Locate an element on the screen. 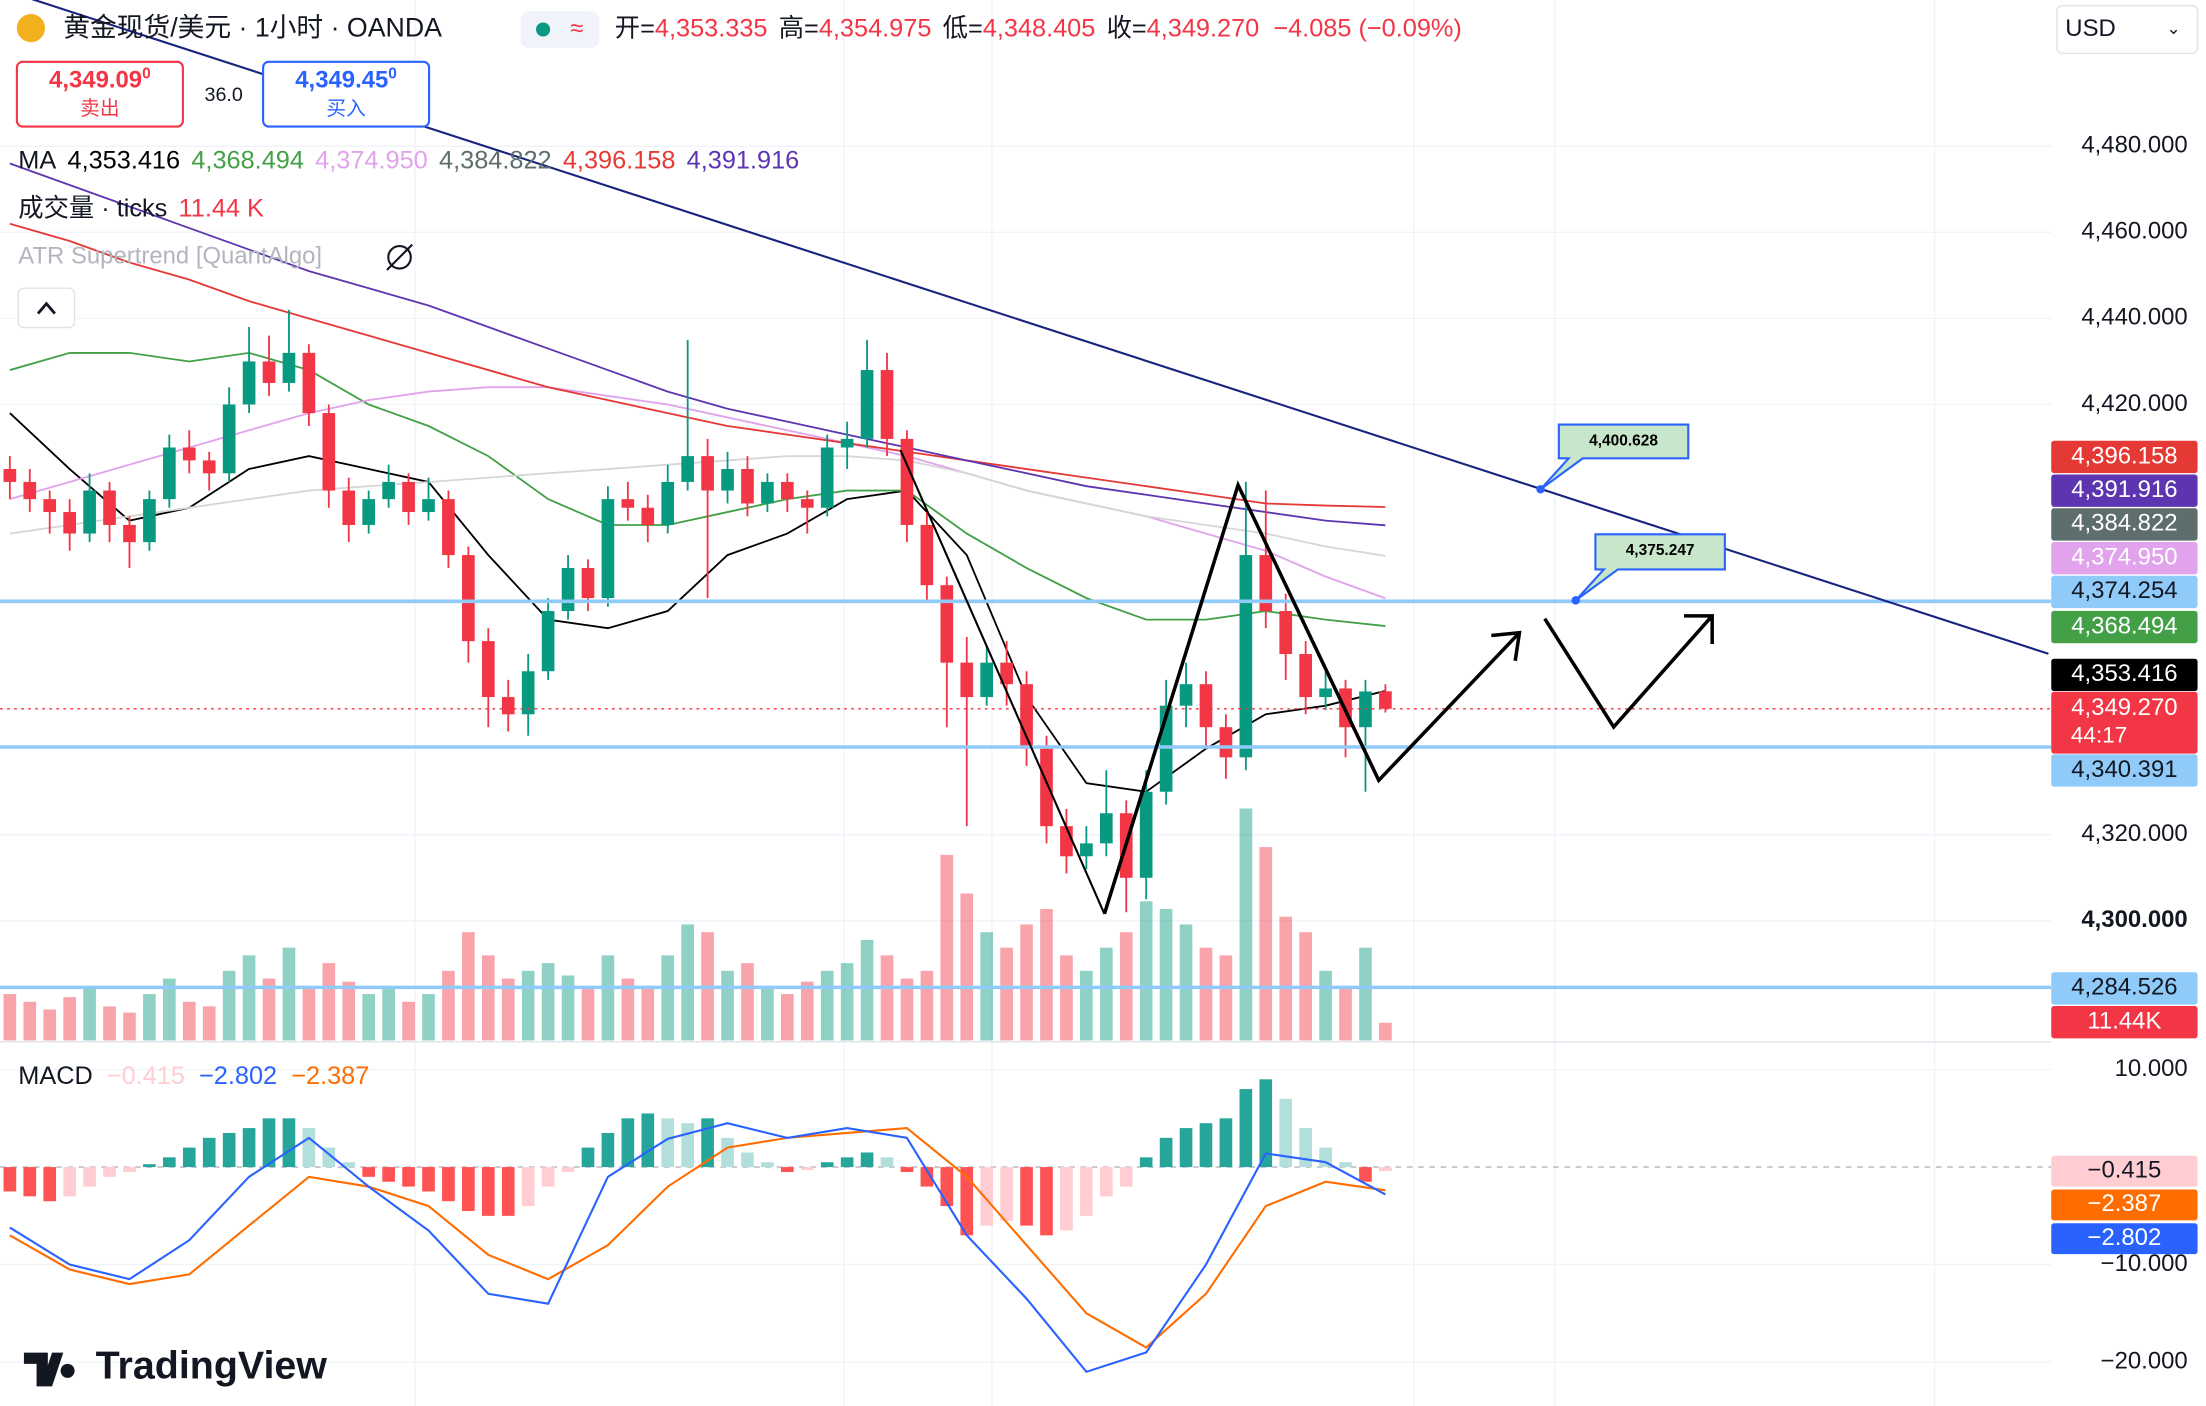  buy-price: 4,349.450 is located at coordinates (346, 80).